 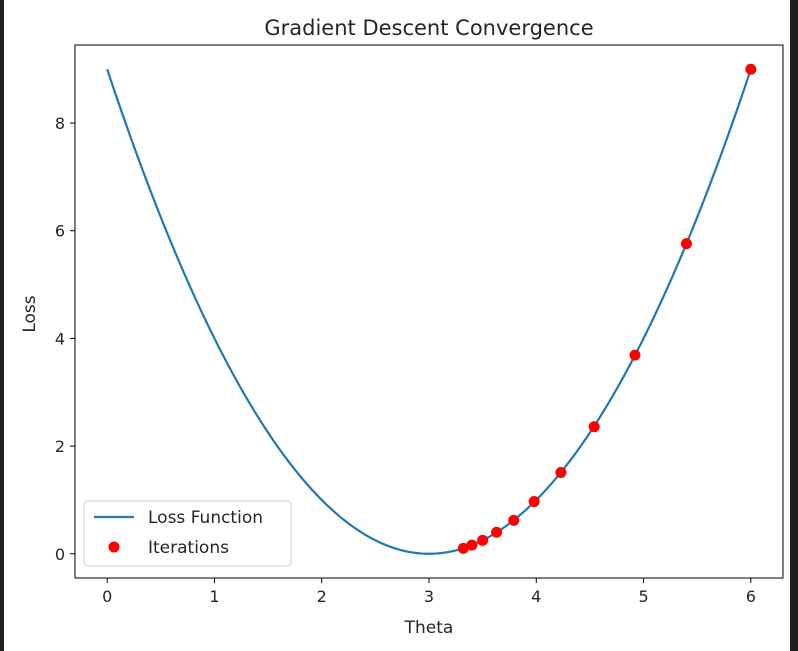 I want to click on y-tick-label-0: 0, so click(x=60, y=554).